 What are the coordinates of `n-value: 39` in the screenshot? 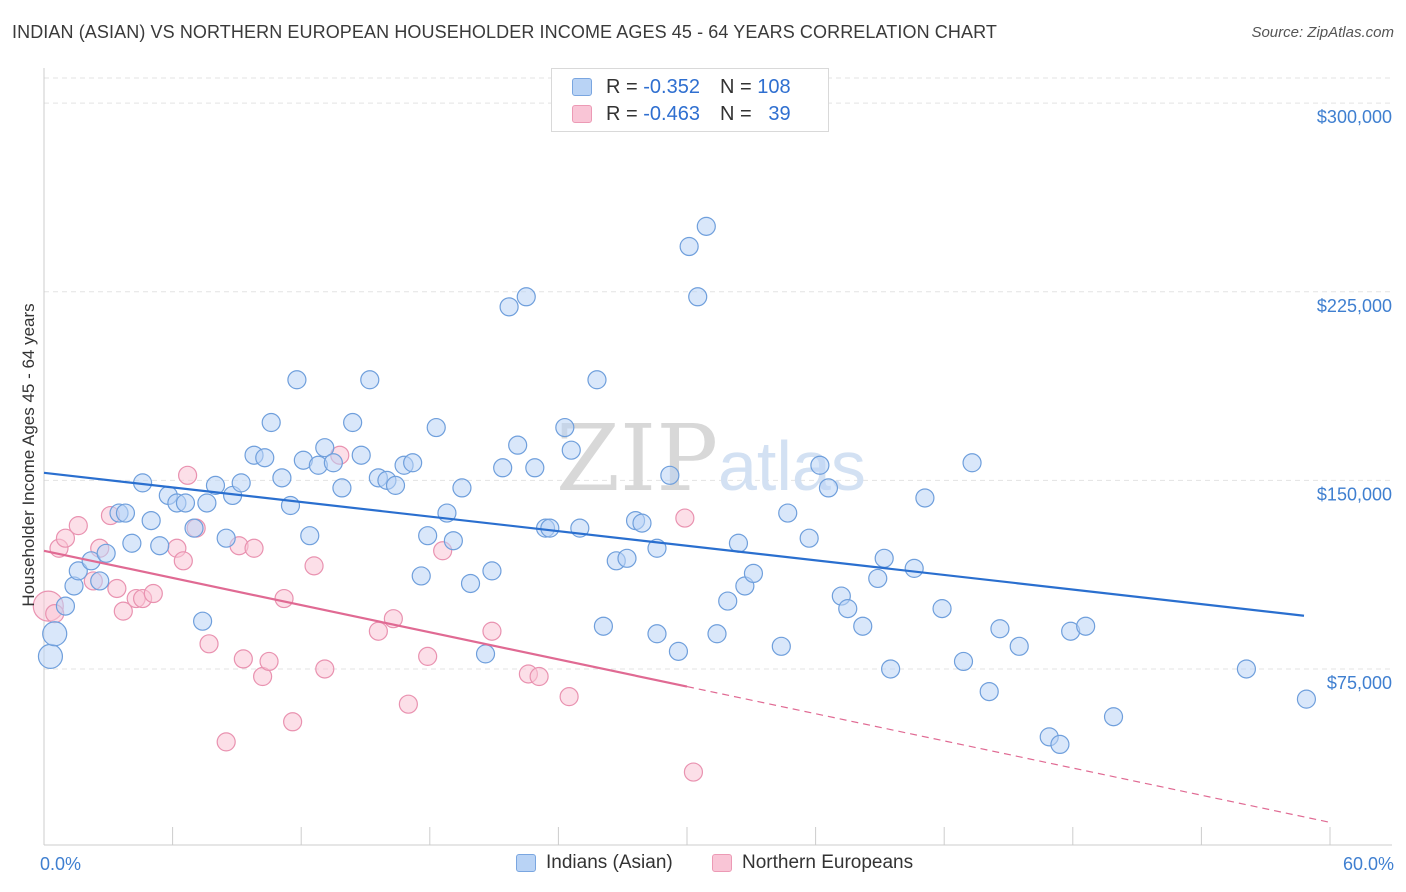 It's located at (779, 113).